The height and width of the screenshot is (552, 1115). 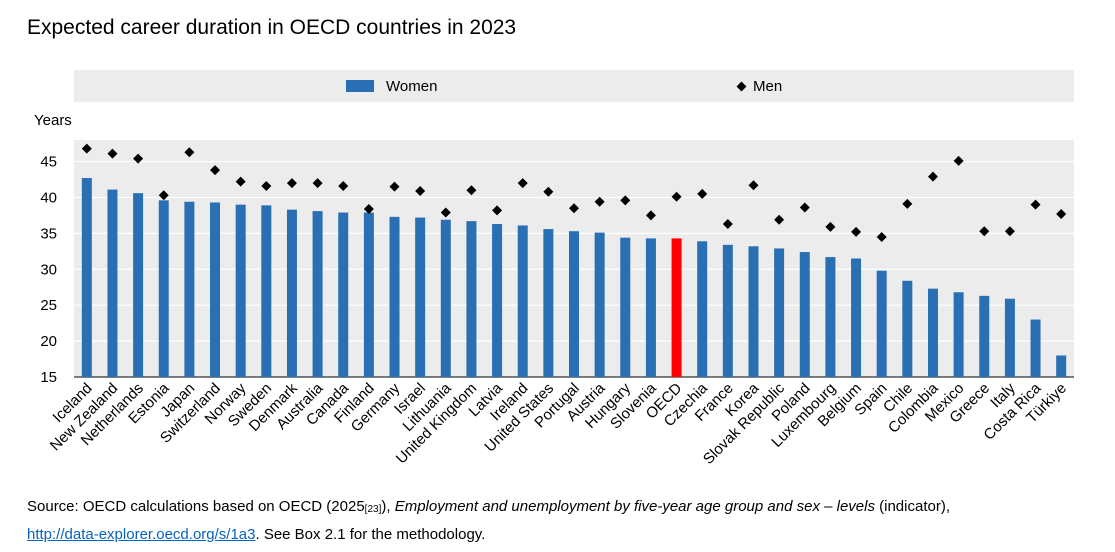 What do you see at coordinates (48, 162) in the screenshot?
I see `y-tick-label: 45` at bounding box center [48, 162].